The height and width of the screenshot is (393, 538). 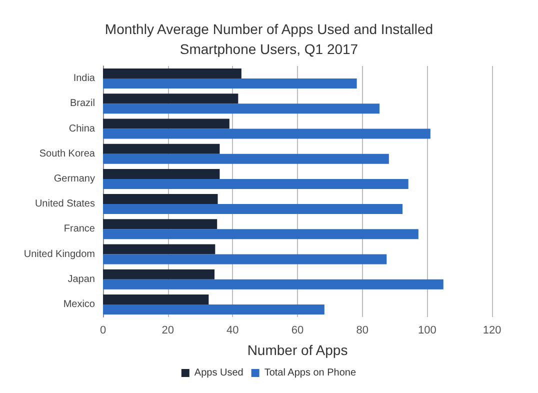 What do you see at coordinates (81, 279) in the screenshot?
I see `y-tick-label: Japan` at bounding box center [81, 279].